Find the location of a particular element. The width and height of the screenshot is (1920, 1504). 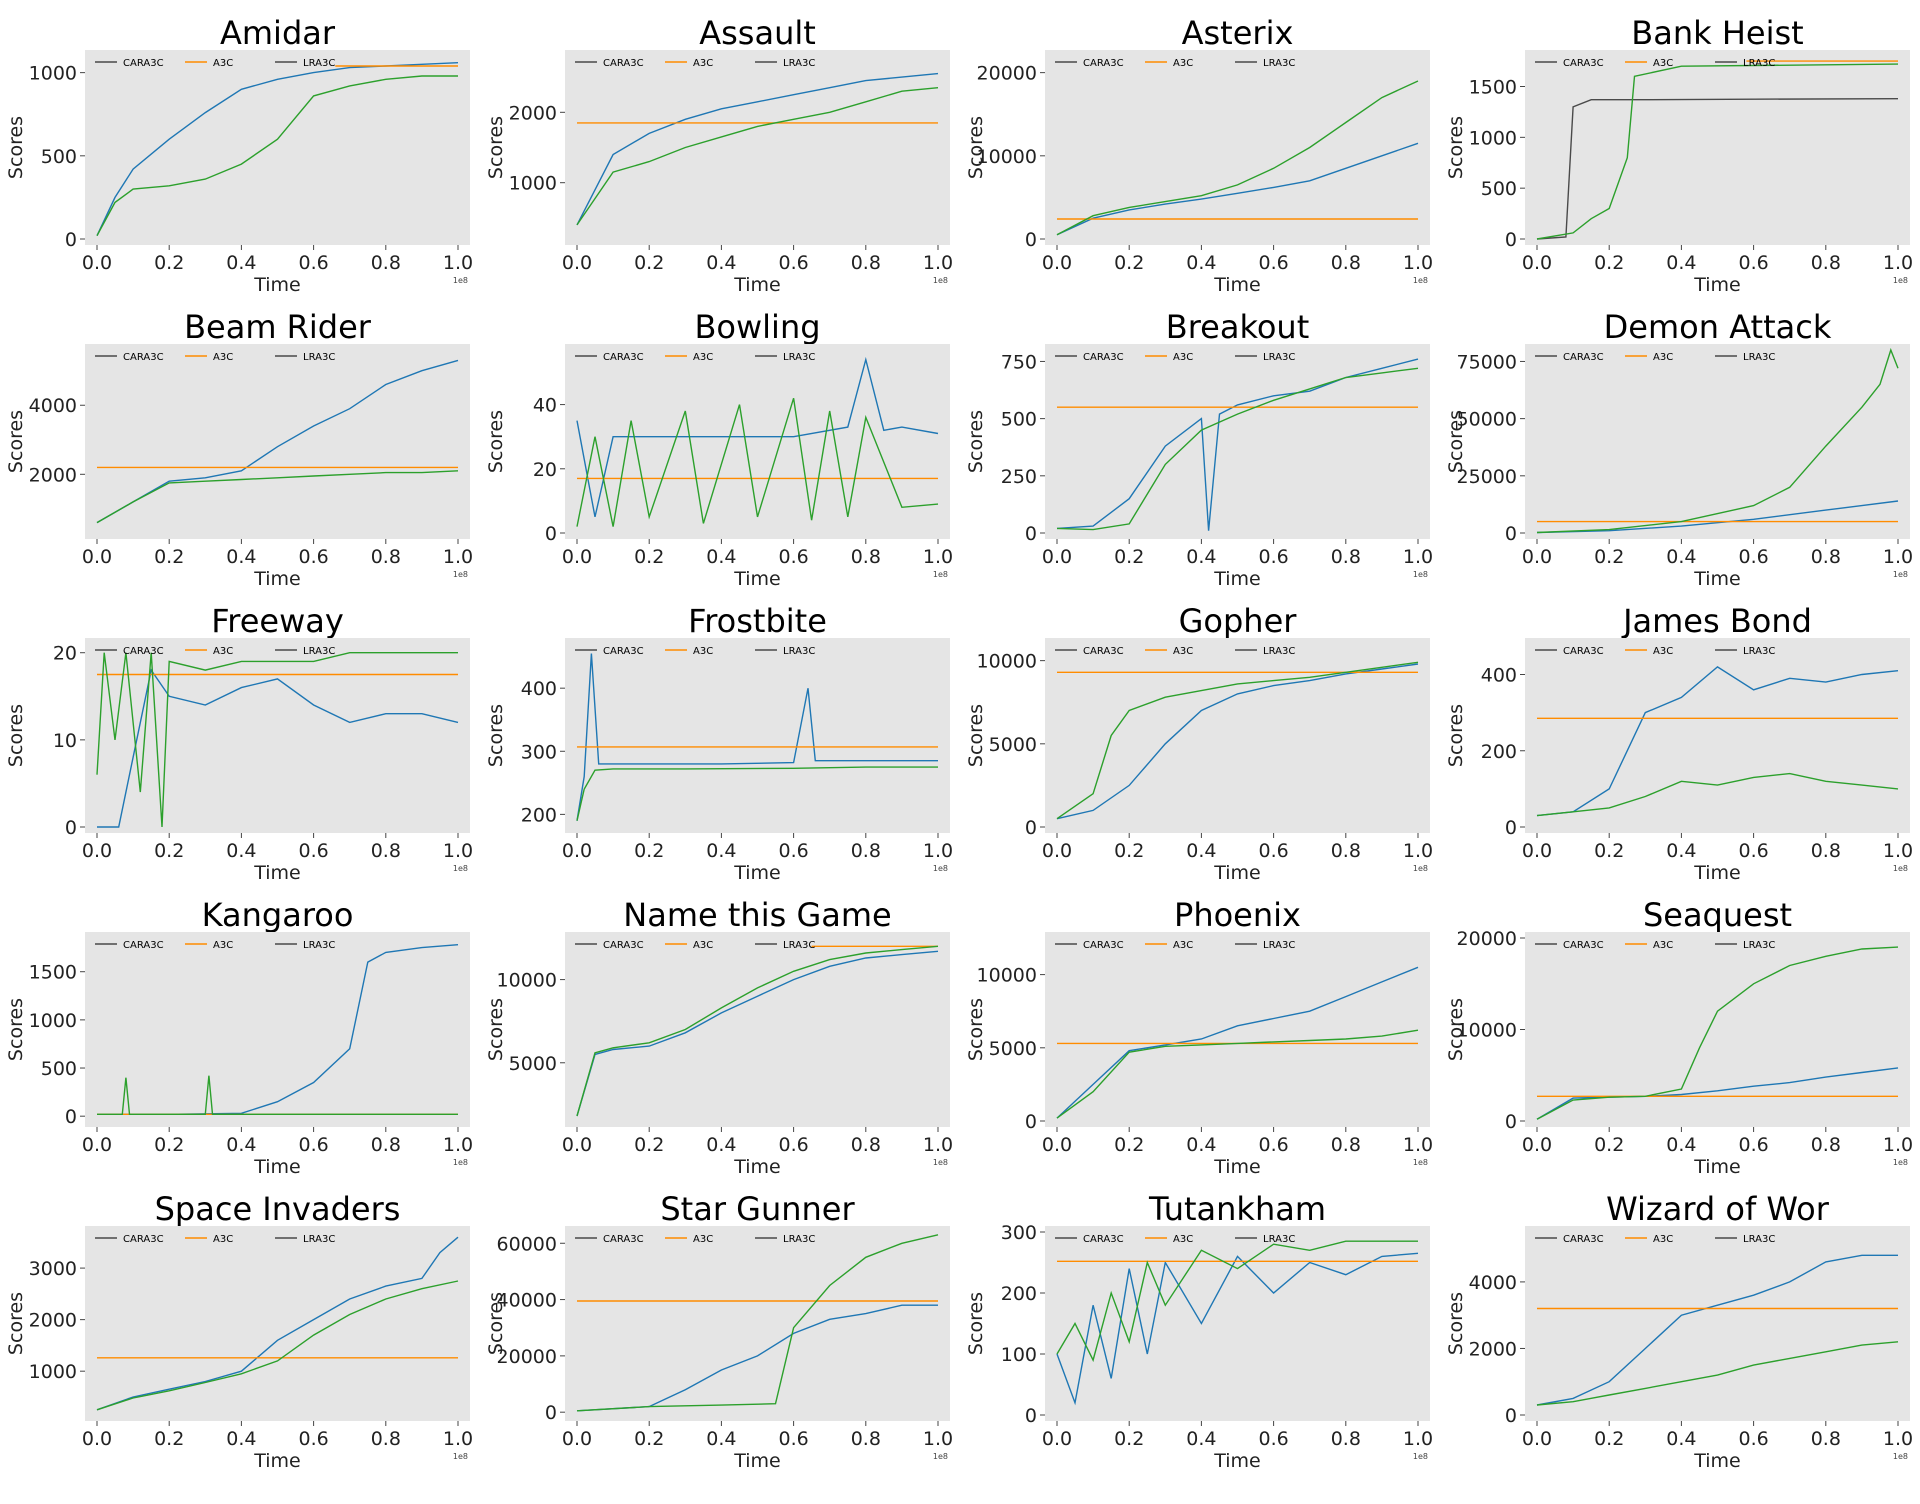

y-tick-label: 10000 is located at coordinates (1487, 1031).